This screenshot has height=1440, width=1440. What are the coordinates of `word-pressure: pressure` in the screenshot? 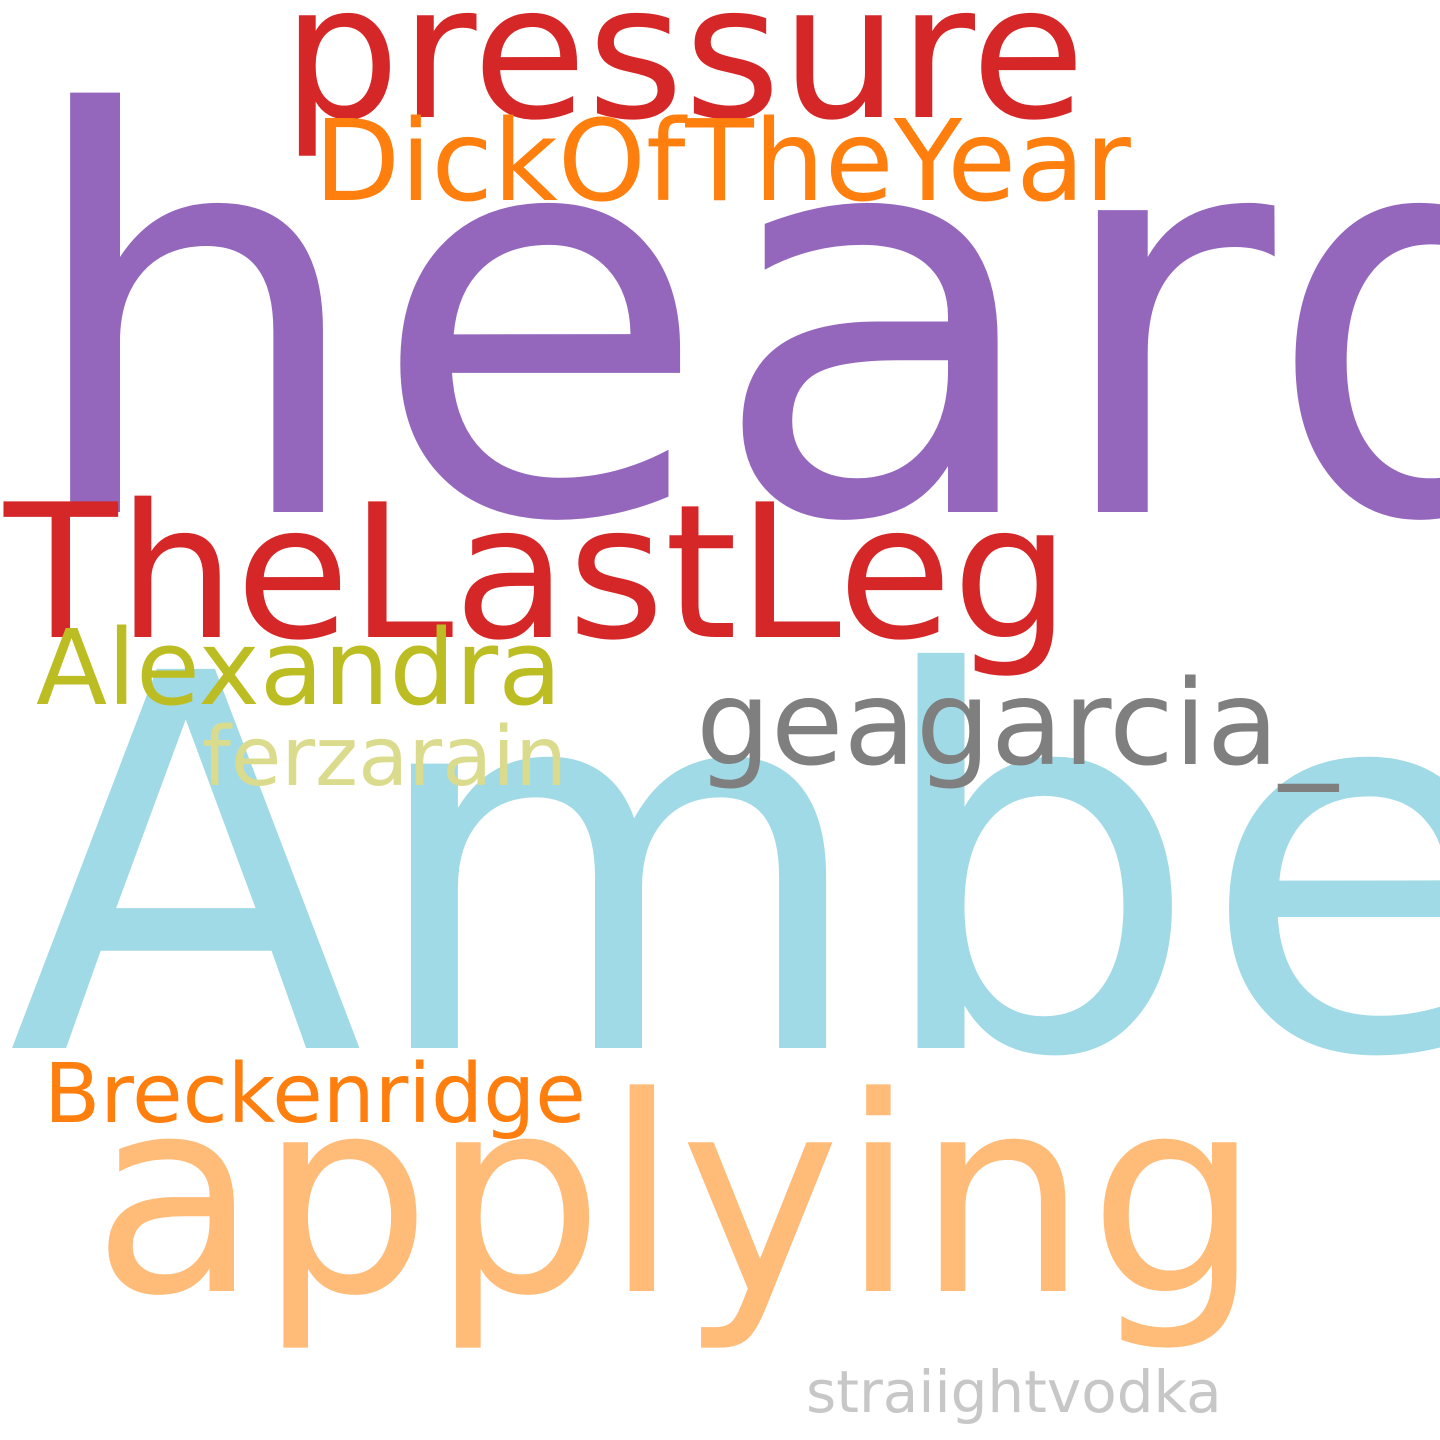 It's located at (684, 80).